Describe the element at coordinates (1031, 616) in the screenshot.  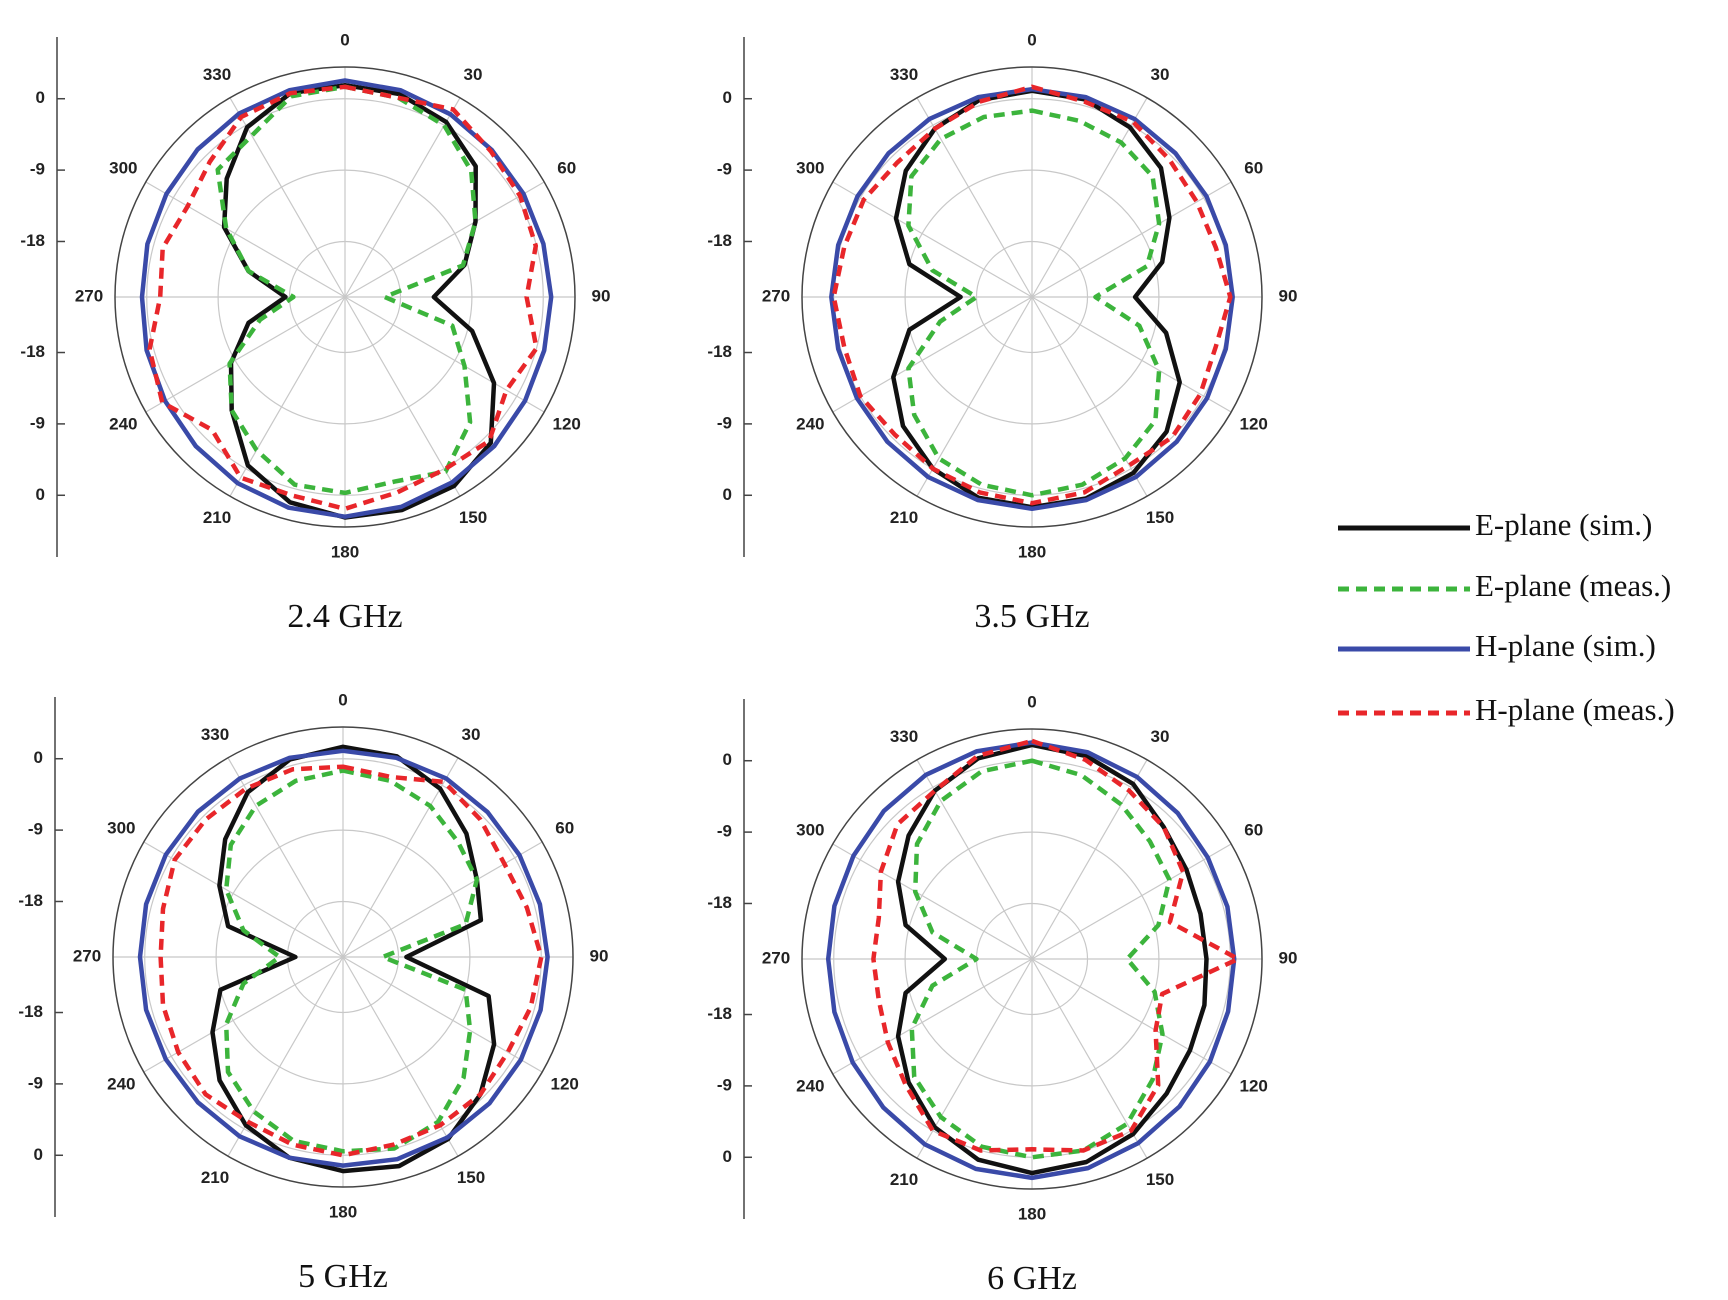
I see `chart-title: 3.5 GHz` at that location.